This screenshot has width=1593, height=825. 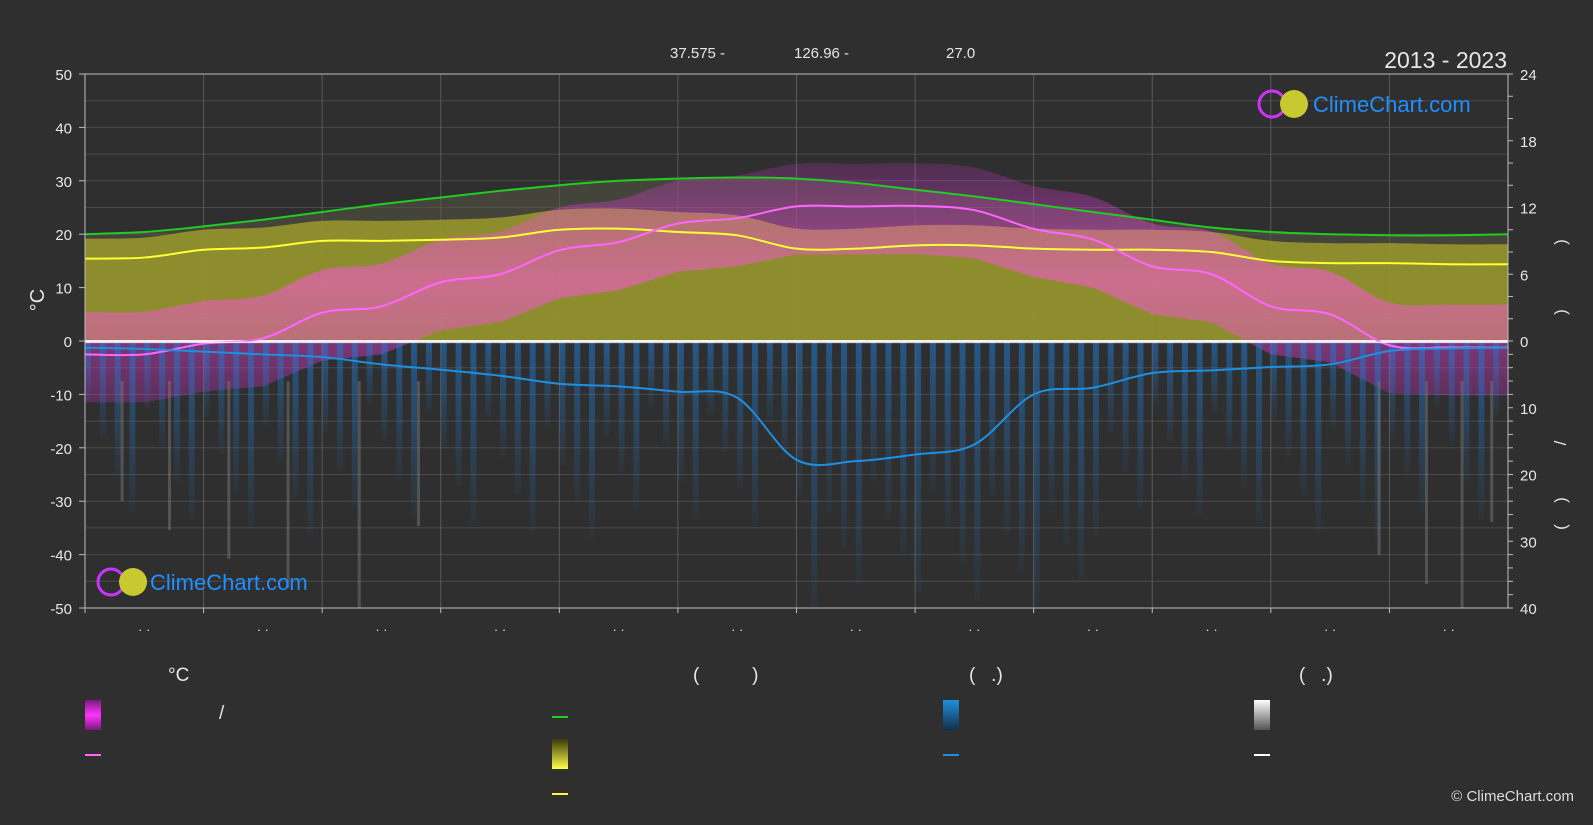 I want to click on legend-daylight-swatch, so click(x=560, y=717).